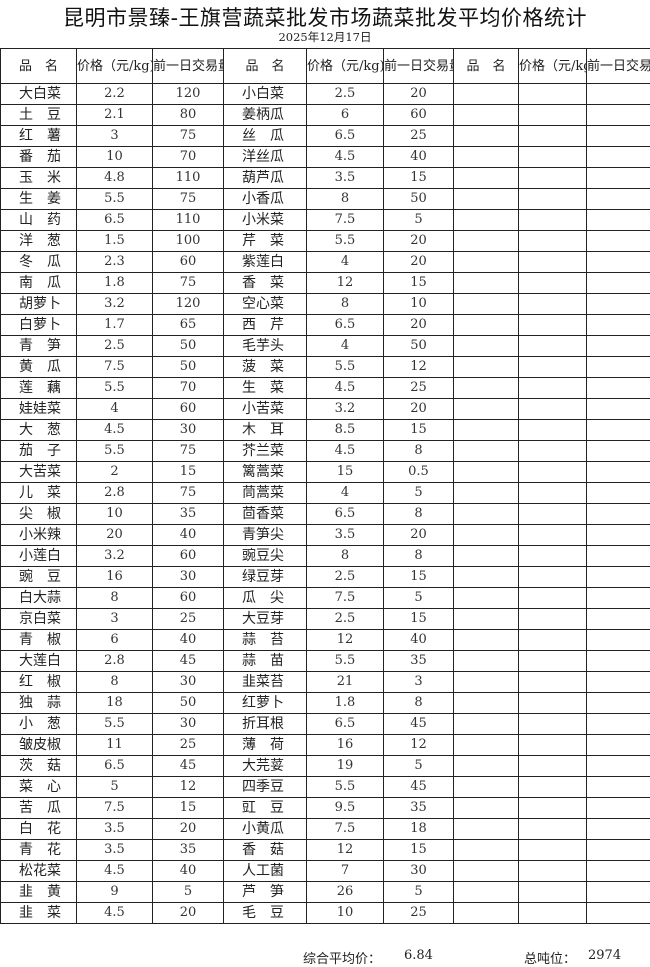 The width and height of the screenshot is (650, 967). I want to click on header-price: 价格（元/kg), so click(115, 66).